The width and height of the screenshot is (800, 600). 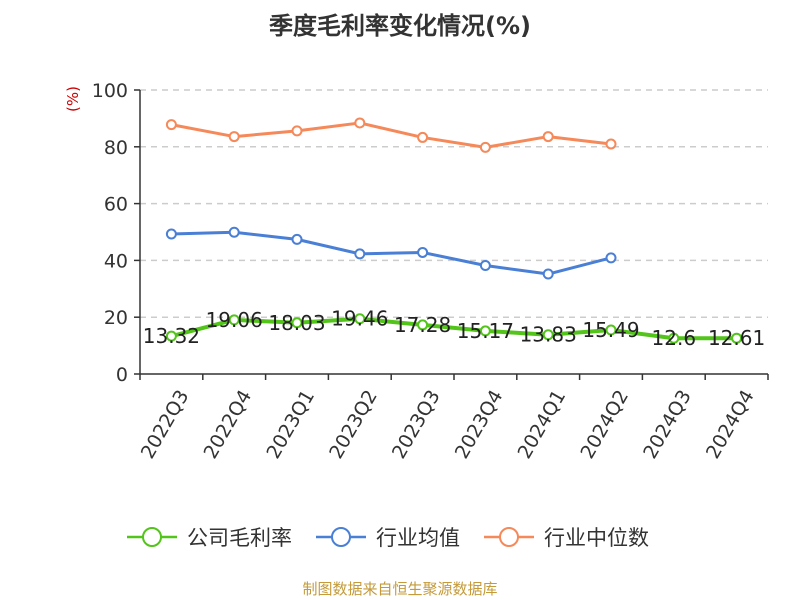 What do you see at coordinates (290, 424) in the screenshot?
I see `x-tick-label: 2023Q1` at bounding box center [290, 424].